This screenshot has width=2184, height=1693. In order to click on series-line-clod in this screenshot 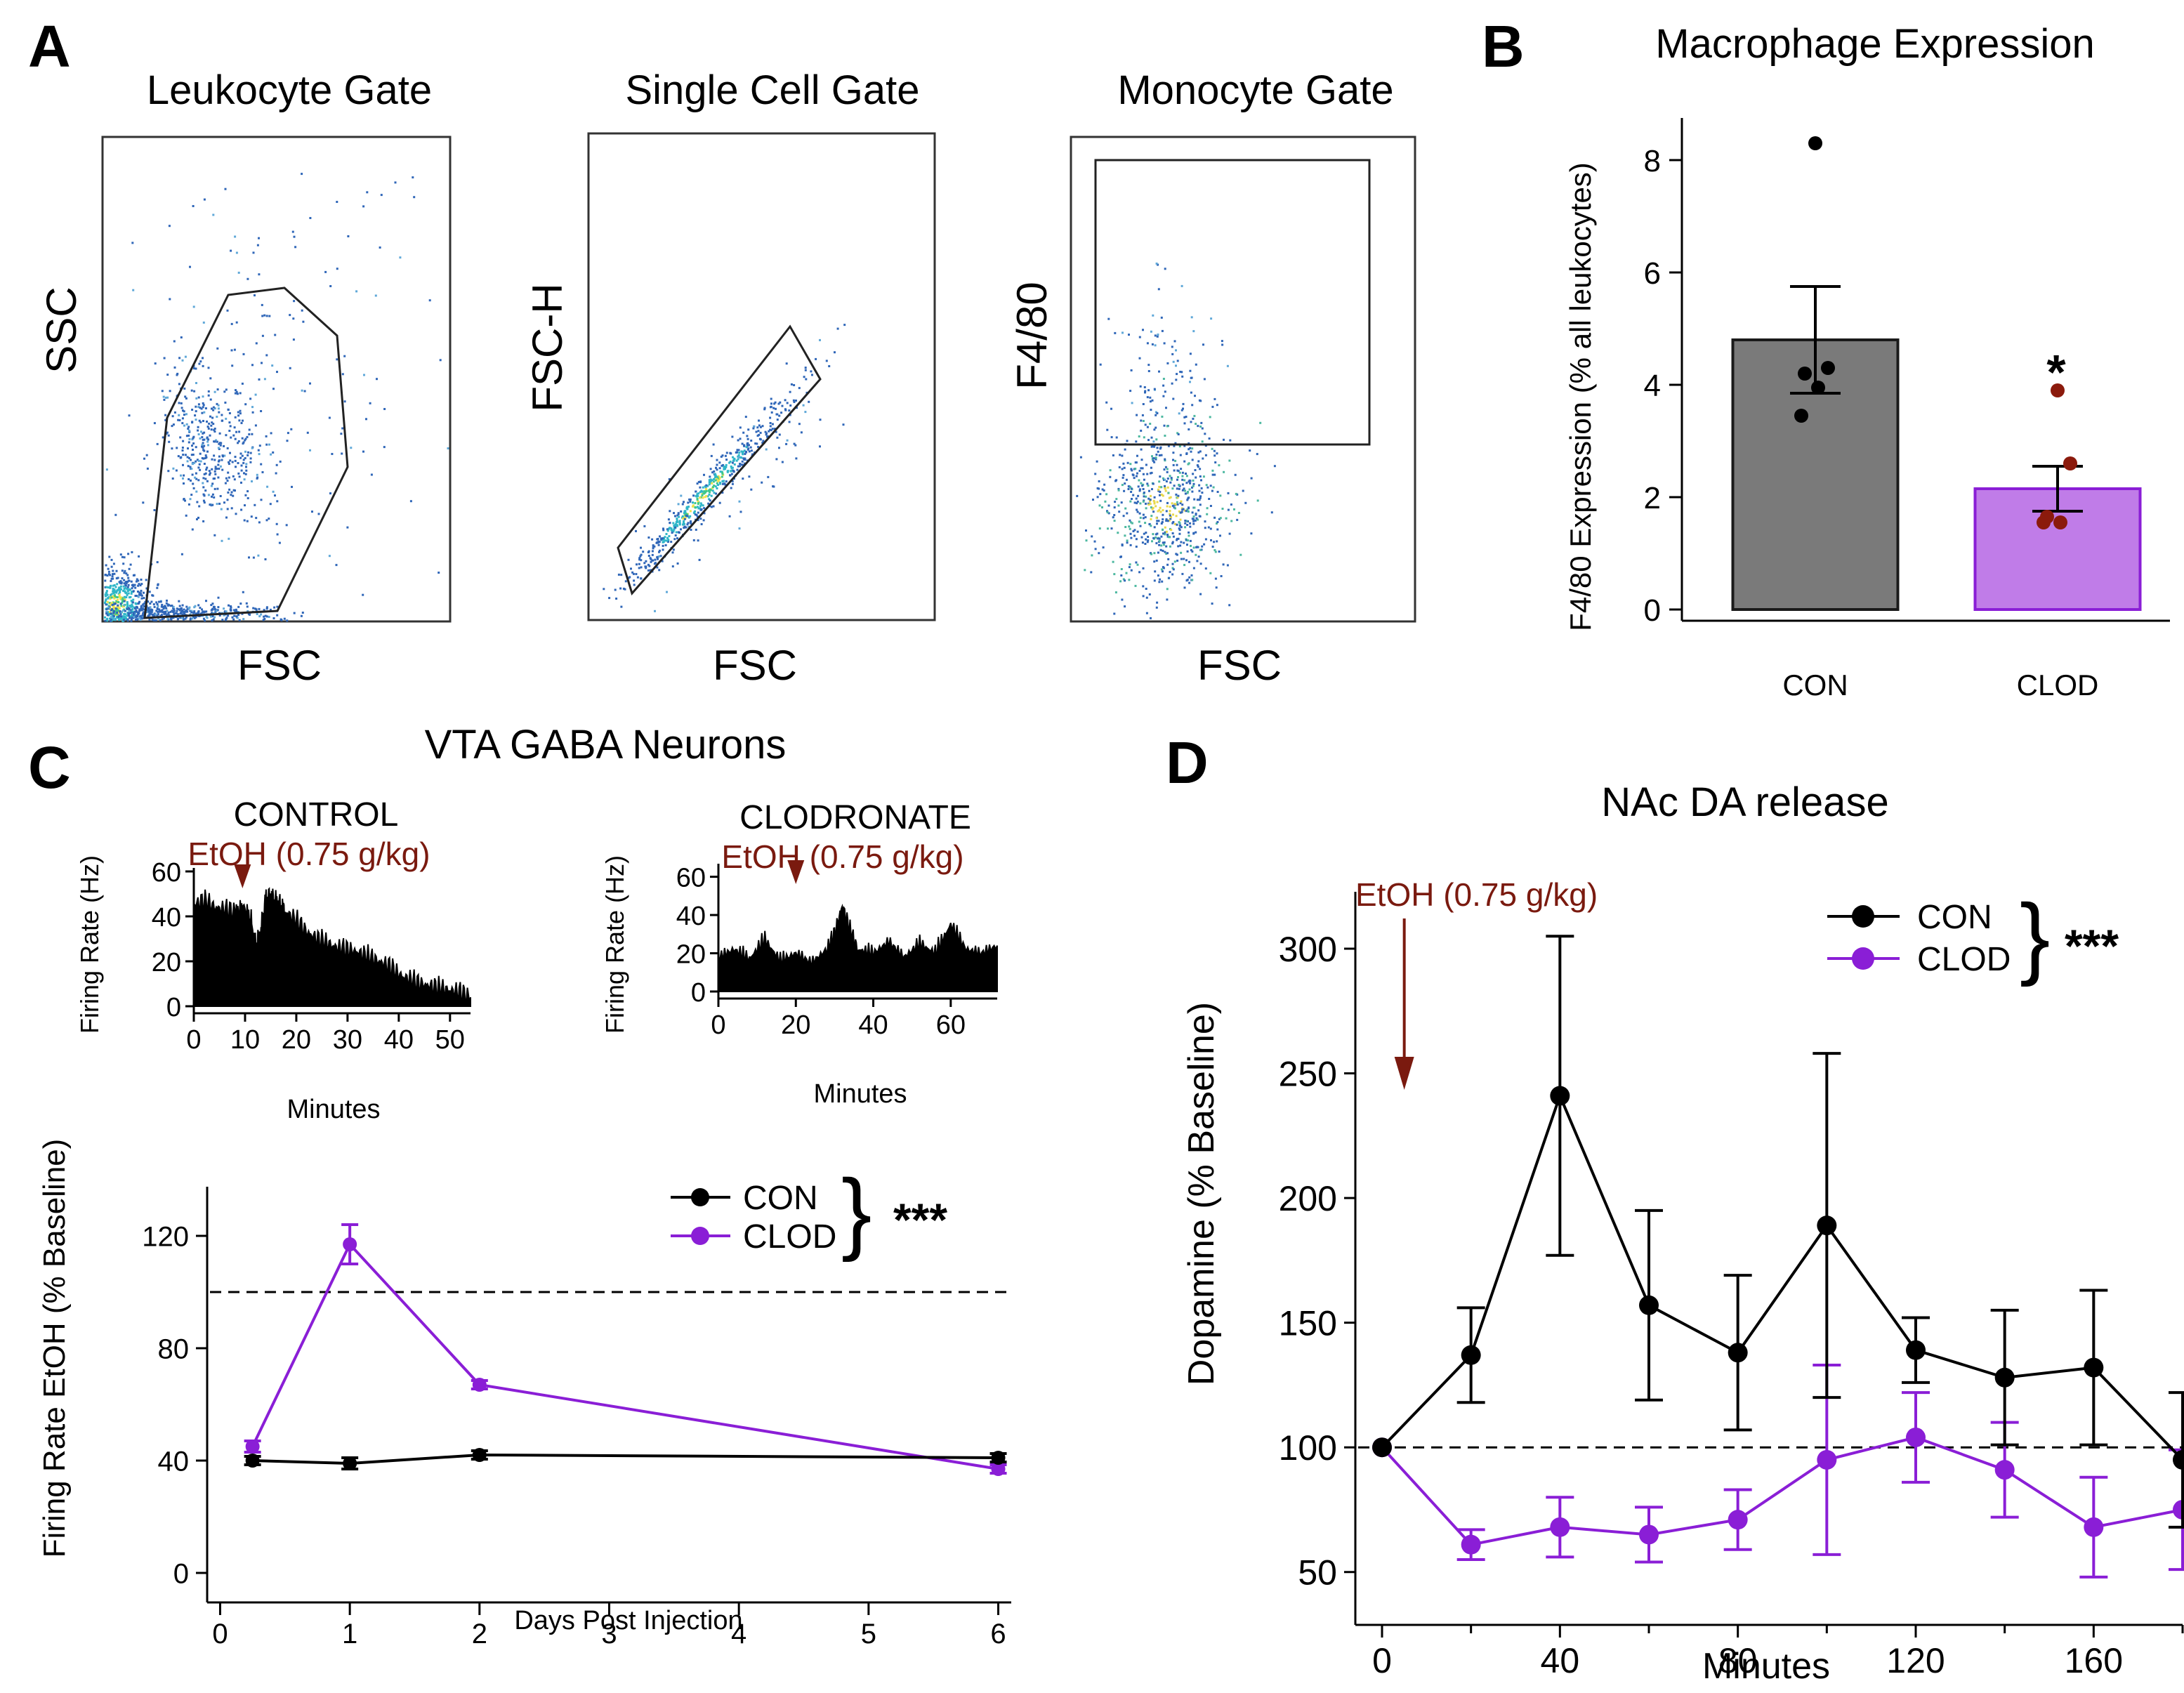, I will do `click(625, 1356)`.